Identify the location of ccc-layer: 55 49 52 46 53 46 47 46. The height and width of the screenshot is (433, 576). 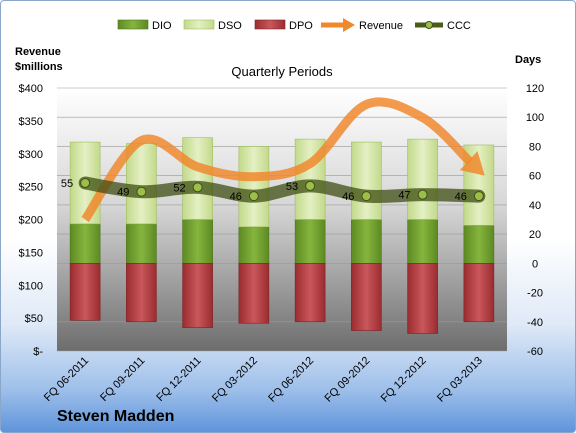
(273, 189).